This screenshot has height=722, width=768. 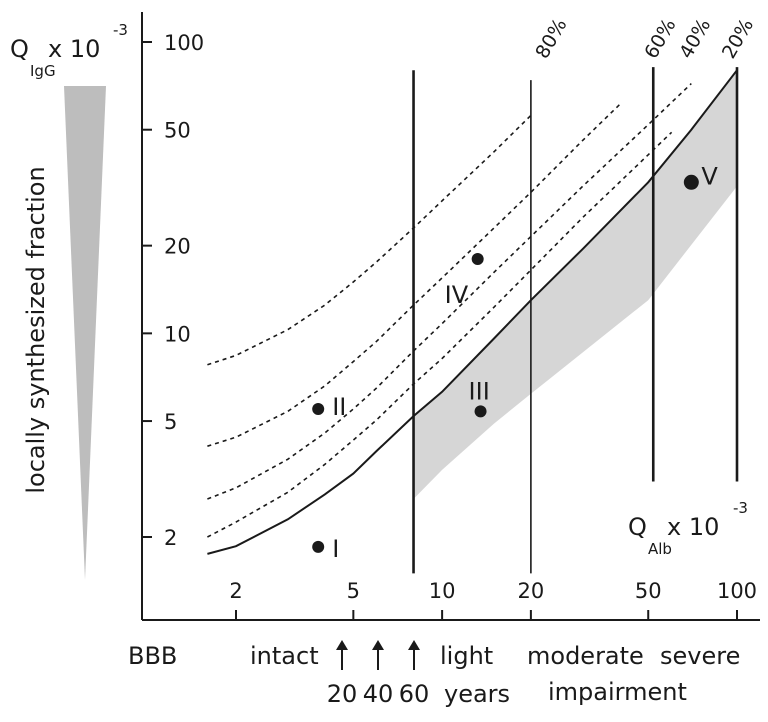 What do you see at coordinates (477, 694) in the screenshot?
I see `years-label: years` at bounding box center [477, 694].